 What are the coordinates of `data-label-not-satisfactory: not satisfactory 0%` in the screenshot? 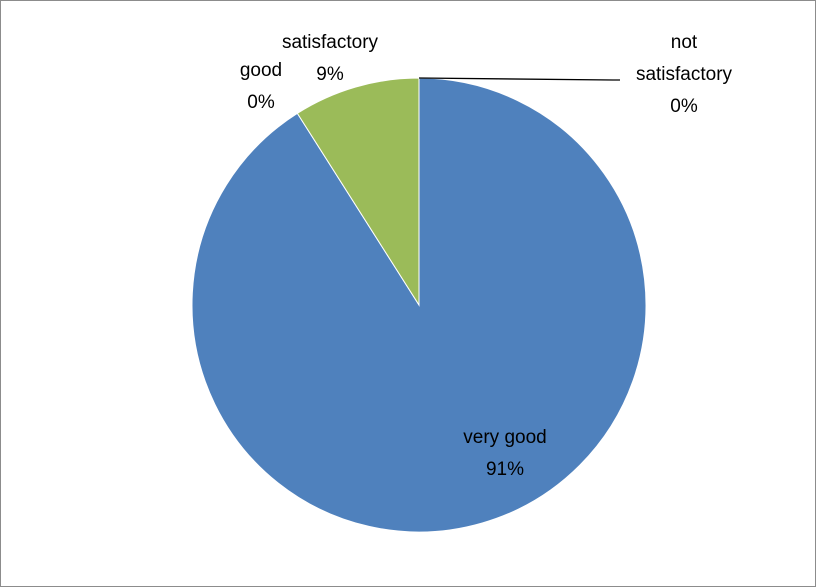 It's located at (684, 74).